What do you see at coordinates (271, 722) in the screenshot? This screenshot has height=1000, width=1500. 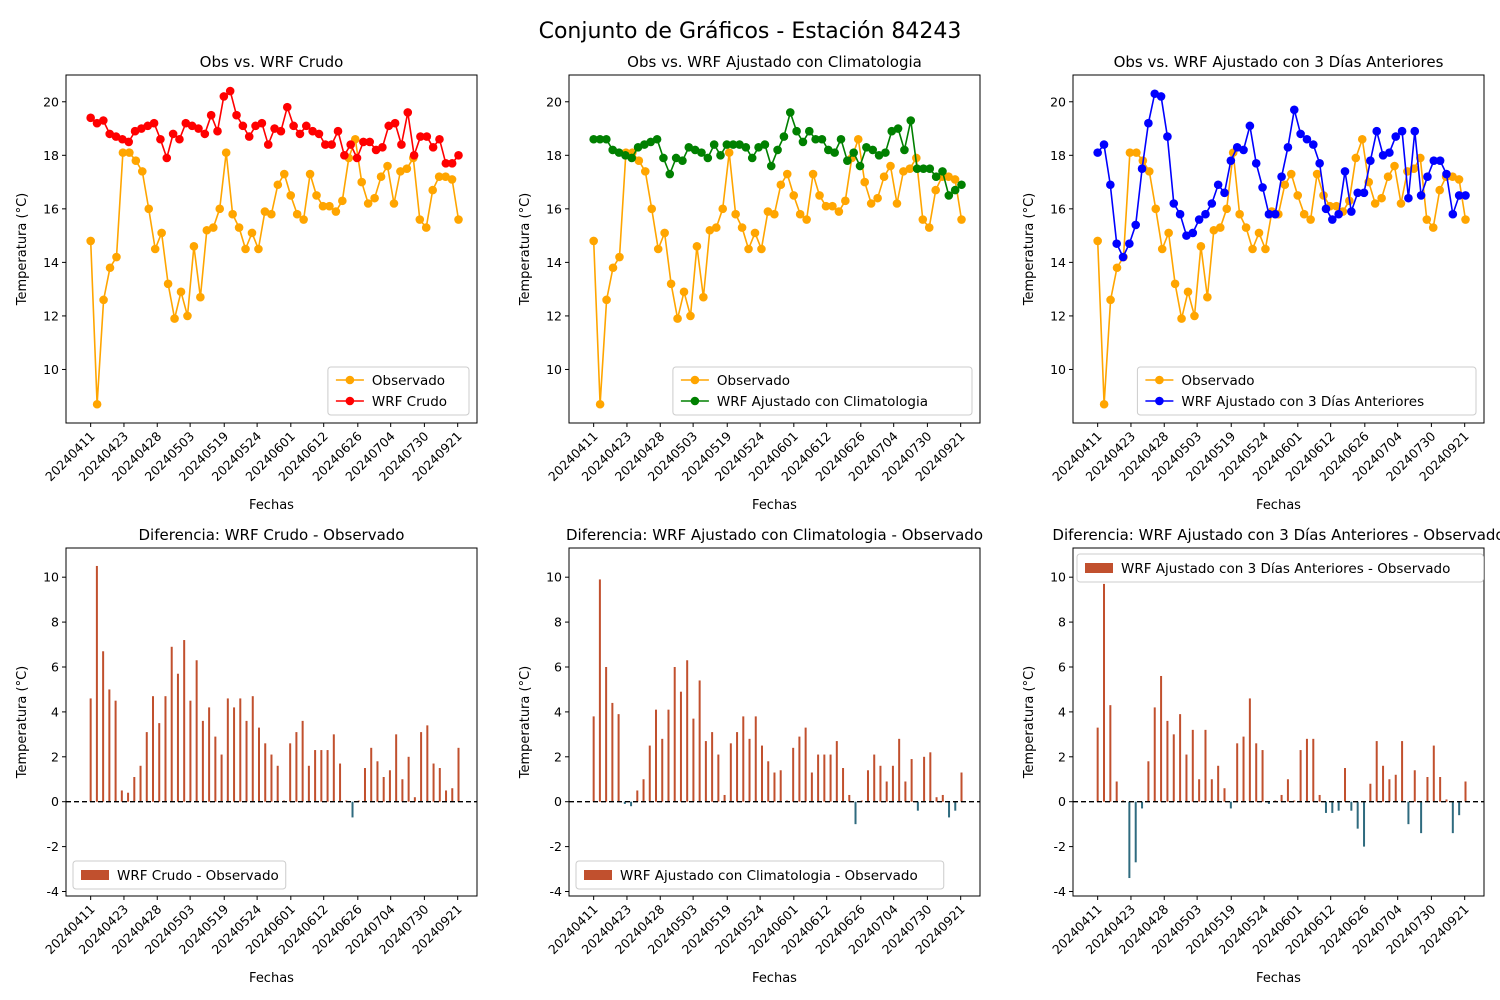 I see `plot-area` at bounding box center [271, 722].